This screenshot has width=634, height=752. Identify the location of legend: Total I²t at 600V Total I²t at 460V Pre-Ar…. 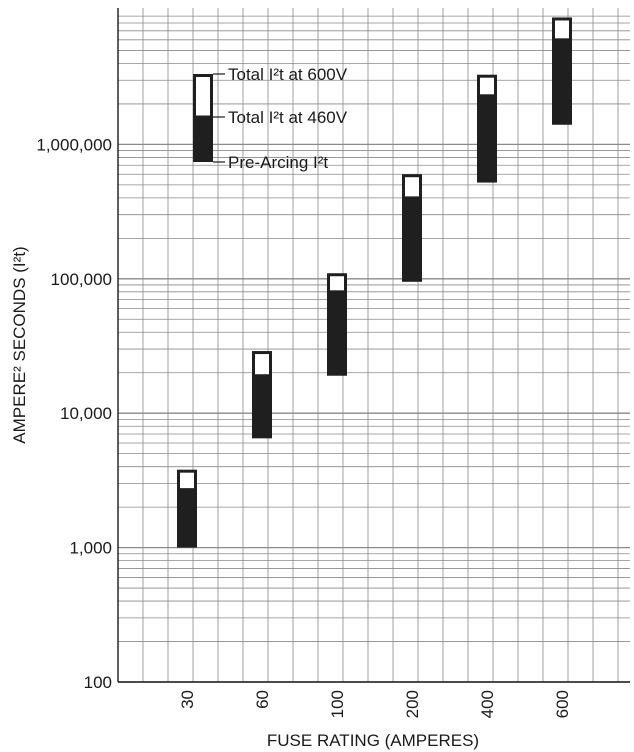
(270, 118).